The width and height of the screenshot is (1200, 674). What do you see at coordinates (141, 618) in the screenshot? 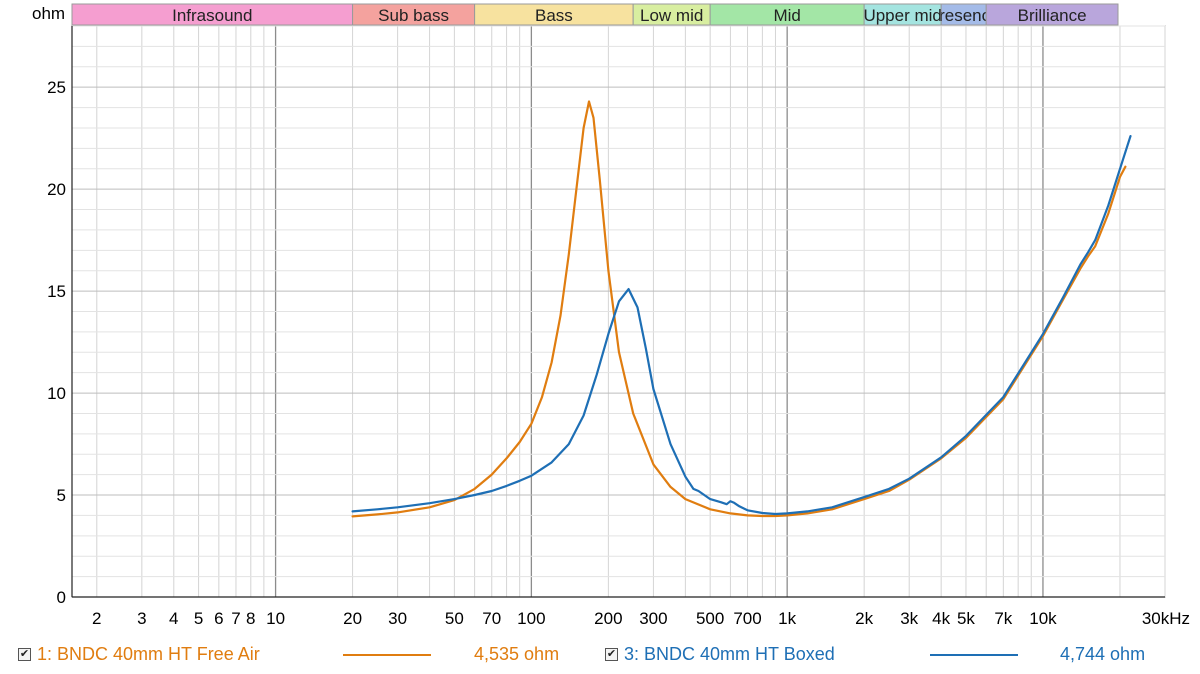
I see `x-tick-label: 3` at bounding box center [141, 618].